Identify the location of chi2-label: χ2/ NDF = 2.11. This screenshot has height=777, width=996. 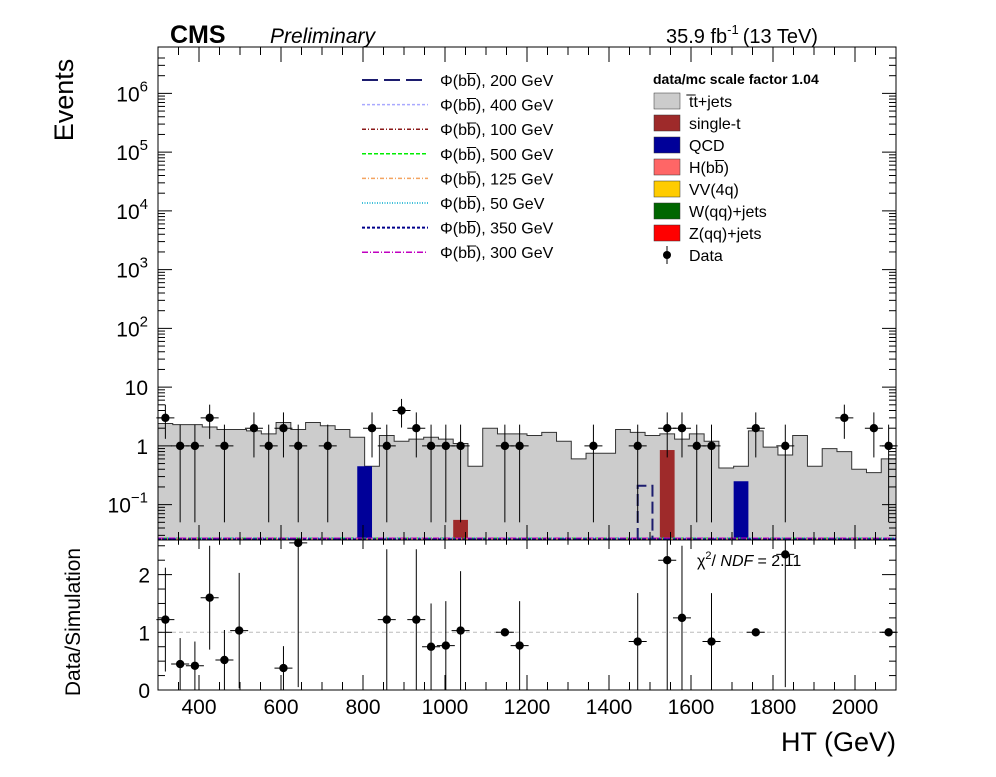
(749, 560).